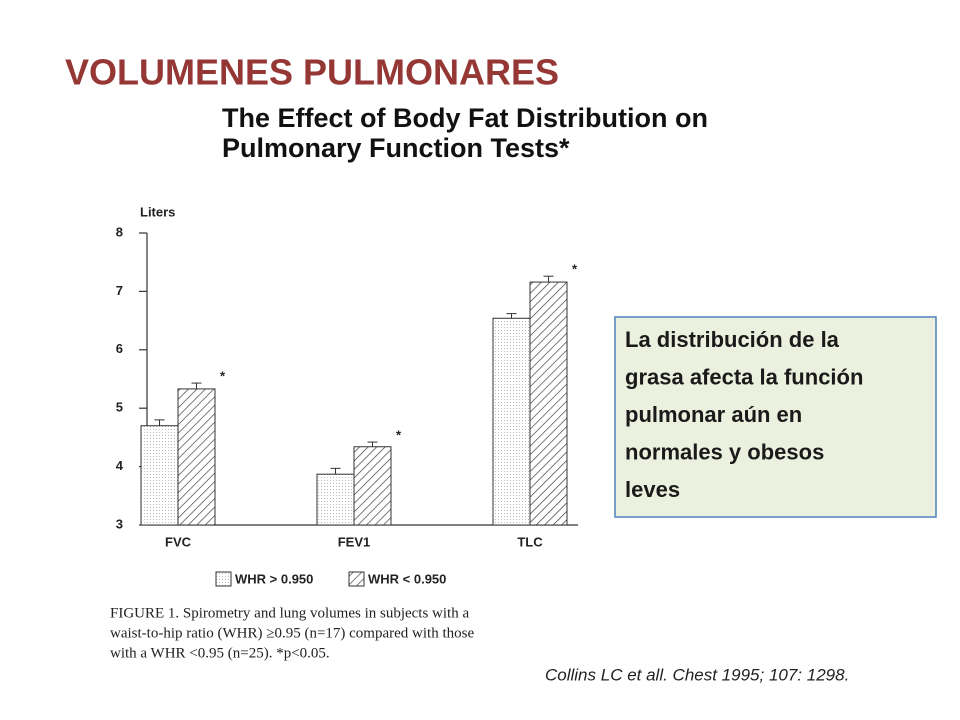 This screenshot has width=960, height=720. What do you see at coordinates (119, 348) in the screenshot?
I see `y-tick-label: 6` at bounding box center [119, 348].